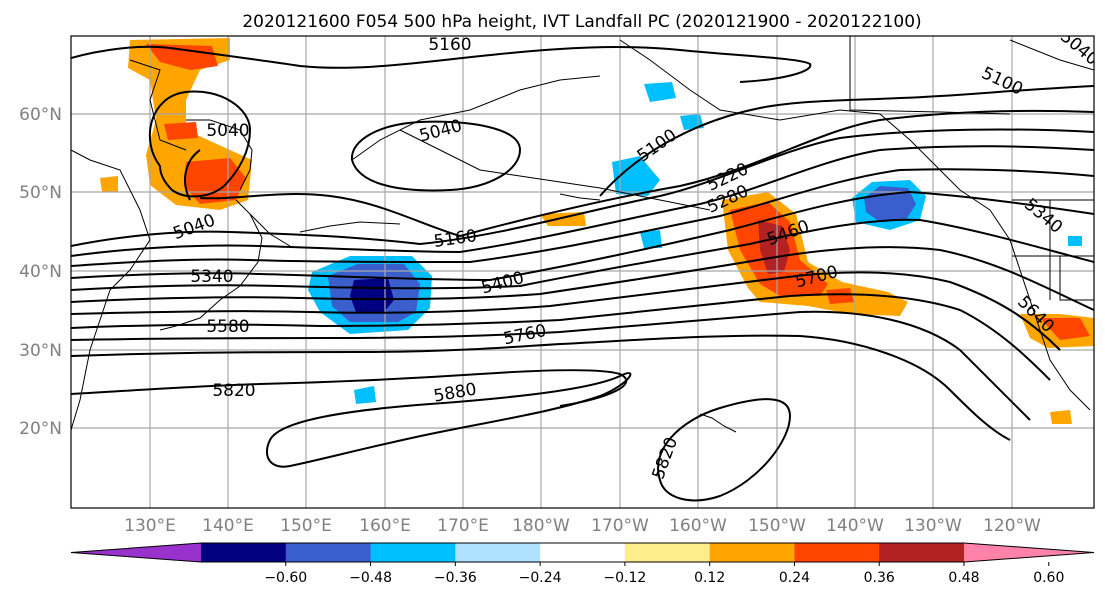  What do you see at coordinates (40, 115) in the screenshot?
I see `lat-label: 60°N` at bounding box center [40, 115].